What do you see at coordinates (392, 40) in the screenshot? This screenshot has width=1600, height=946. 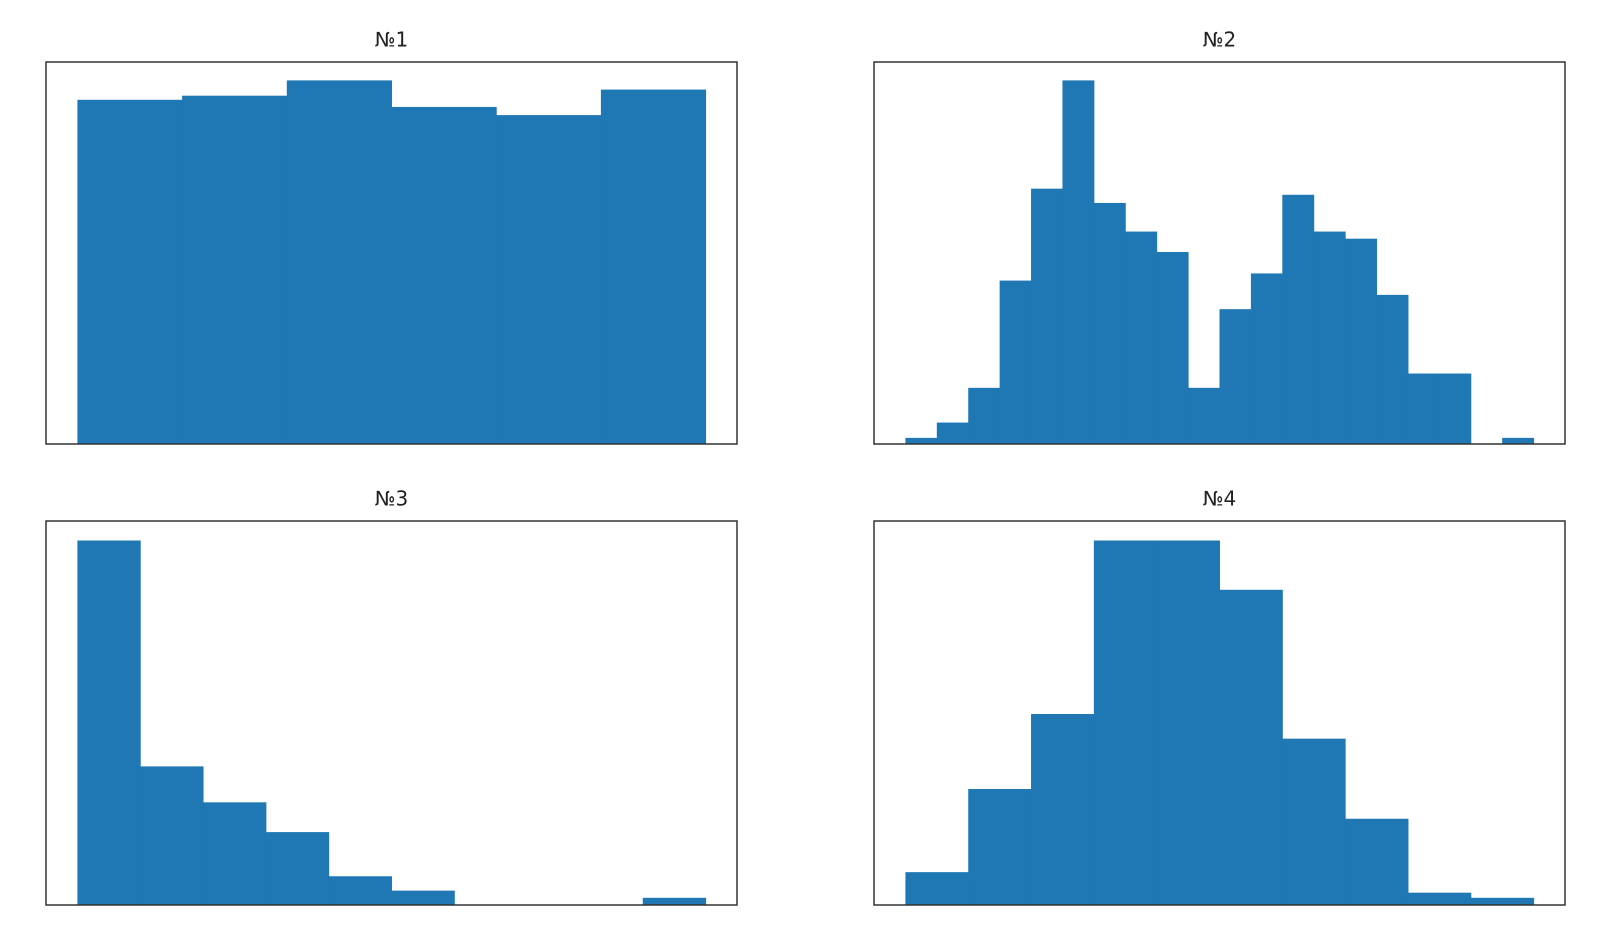 I see `chart-title: №1` at bounding box center [392, 40].